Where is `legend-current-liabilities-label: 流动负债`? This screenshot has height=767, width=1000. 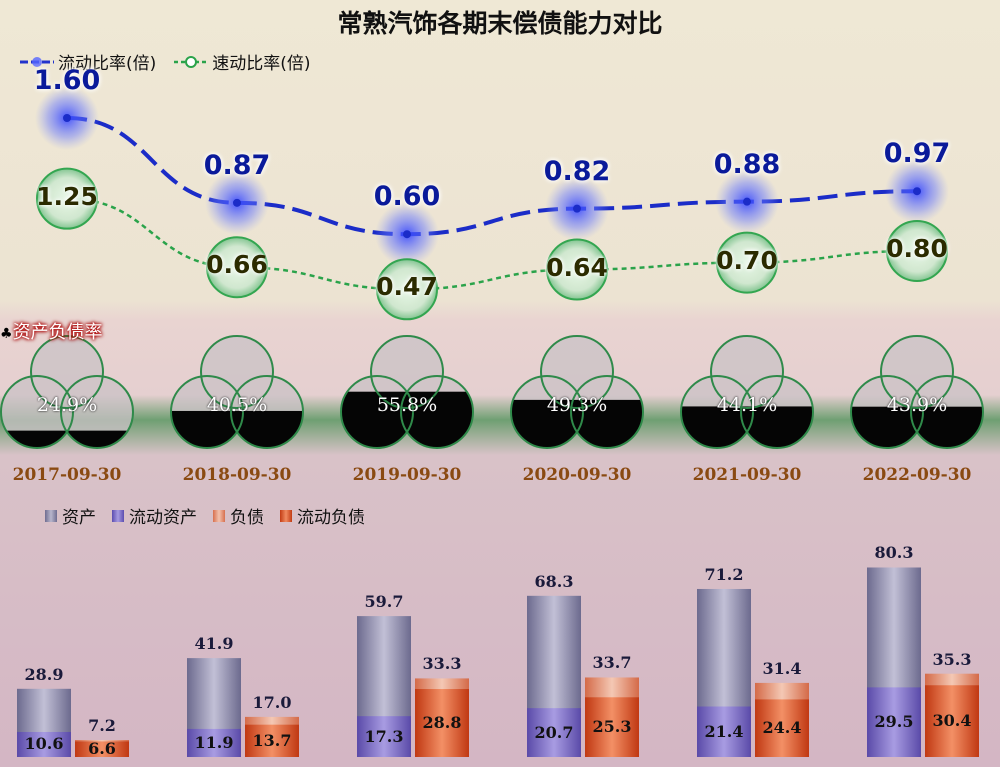 legend-current-liabilities-label: 流动负债 is located at coordinates (331, 518).